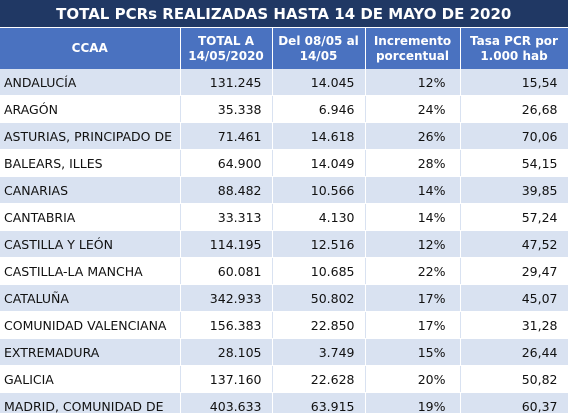 The image size is (568, 413). What do you see at coordinates (90, 217) in the screenshot?
I see `table-cell: CANTABRIA` at bounding box center [90, 217].